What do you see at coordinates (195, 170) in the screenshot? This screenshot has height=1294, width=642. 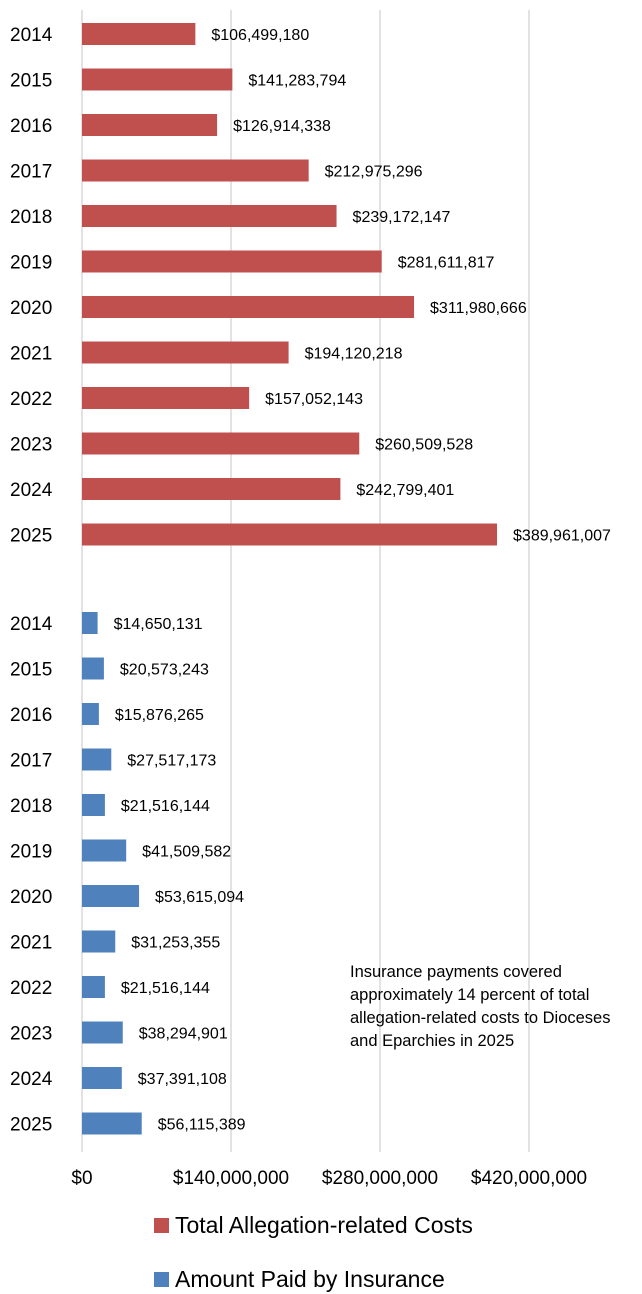 I see `bar-total-costs-2017` at bounding box center [195, 170].